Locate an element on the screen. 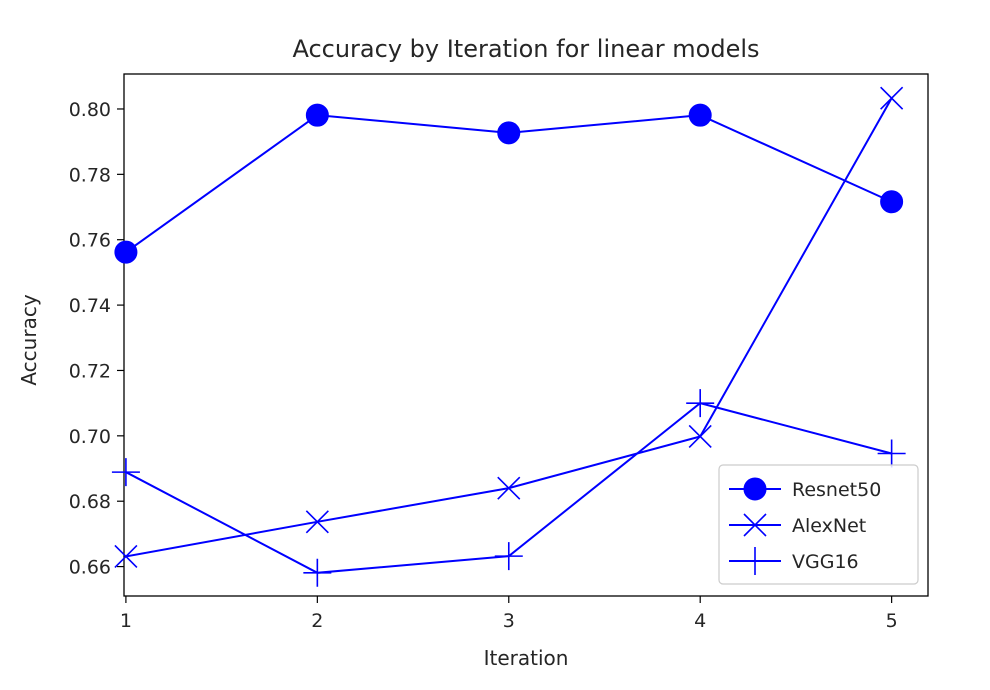  y-tick-label: 0.78 is located at coordinates (90, 175).